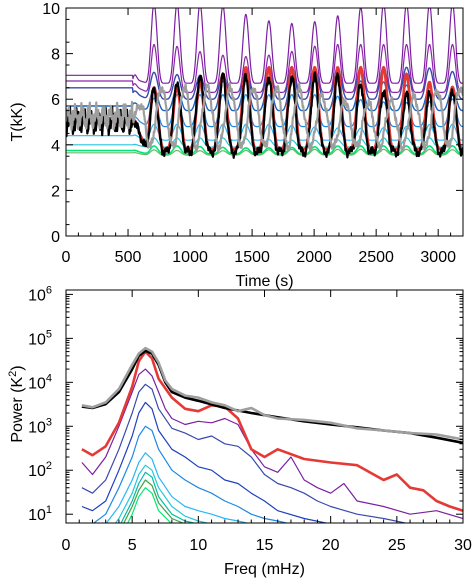 This screenshot has width=474, height=579. What do you see at coordinates (17, 410) in the screenshot?
I see `power-y-axis-label-main: Power (K` at bounding box center [17, 410].